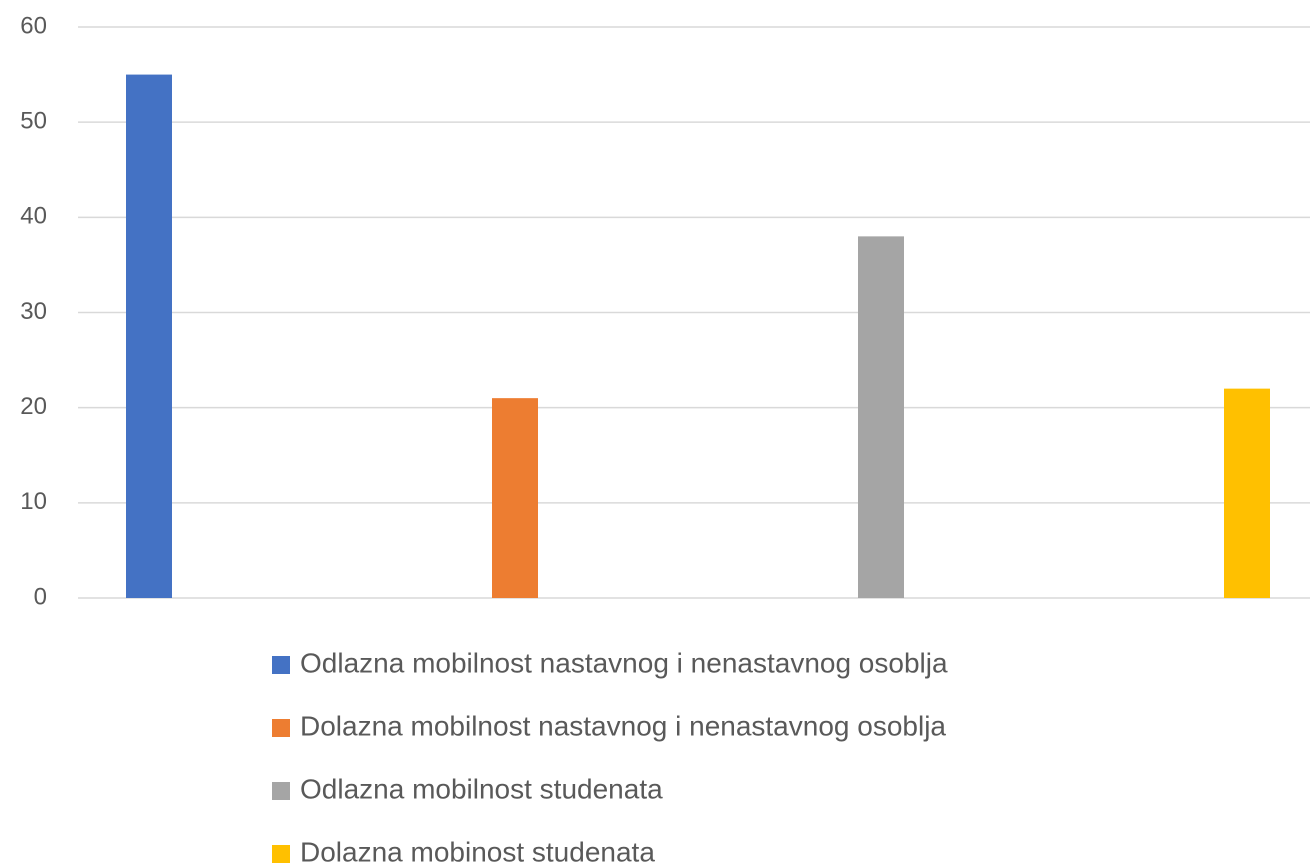 This screenshot has width=1314, height=866. I want to click on y-tick-label: 20, so click(33, 406).